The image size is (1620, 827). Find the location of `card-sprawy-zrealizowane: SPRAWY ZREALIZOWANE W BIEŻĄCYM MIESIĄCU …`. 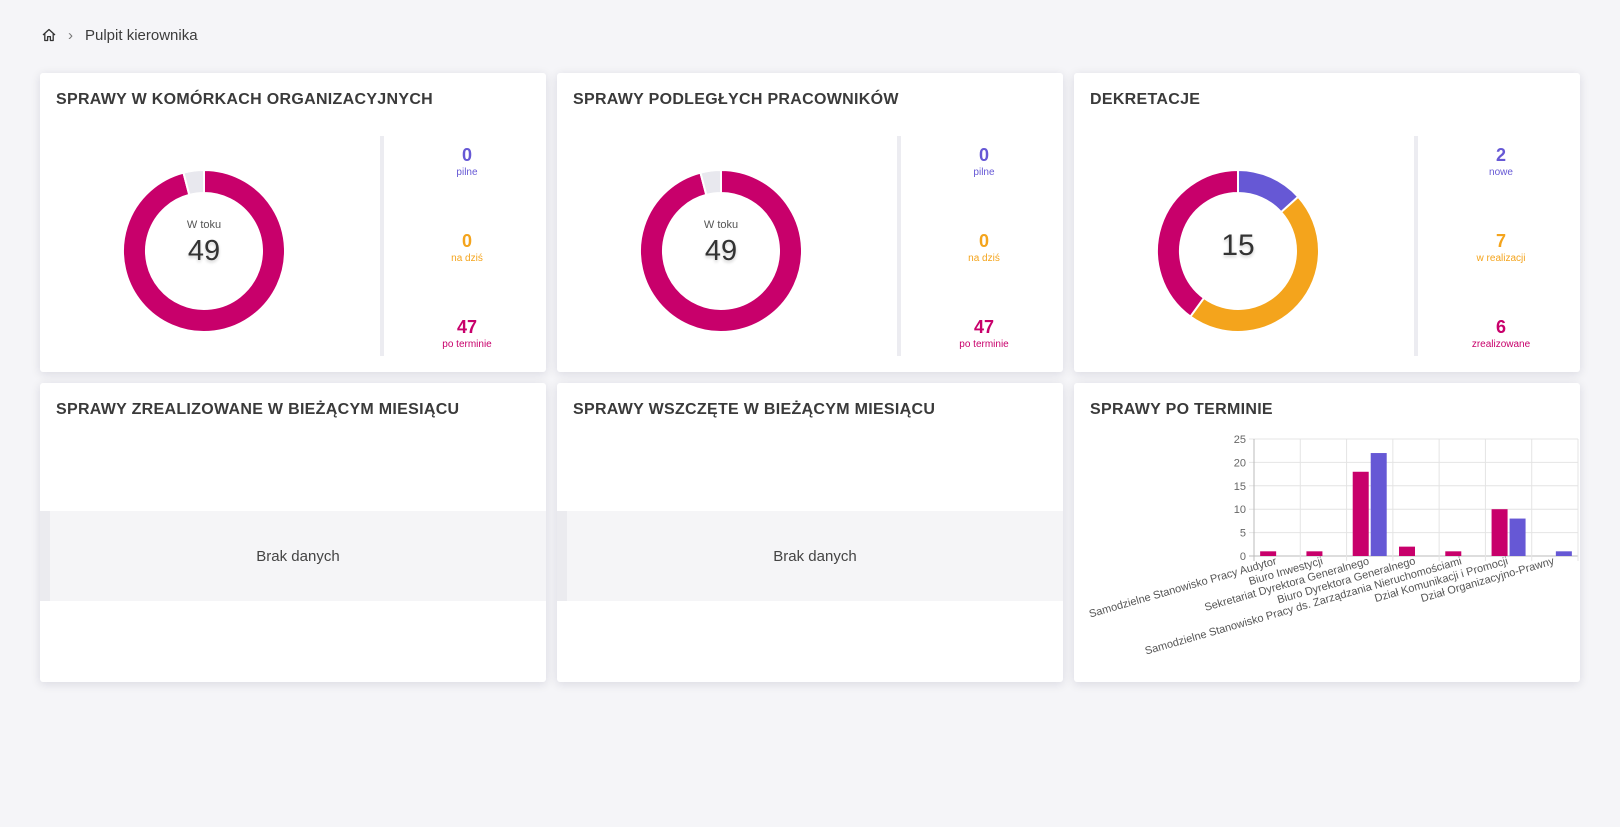

card-sprawy-zrealizowane: SPRAWY ZREALIZOWANE W BIEŻĄCYM MIESIĄCU … is located at coordinates (293, 532).